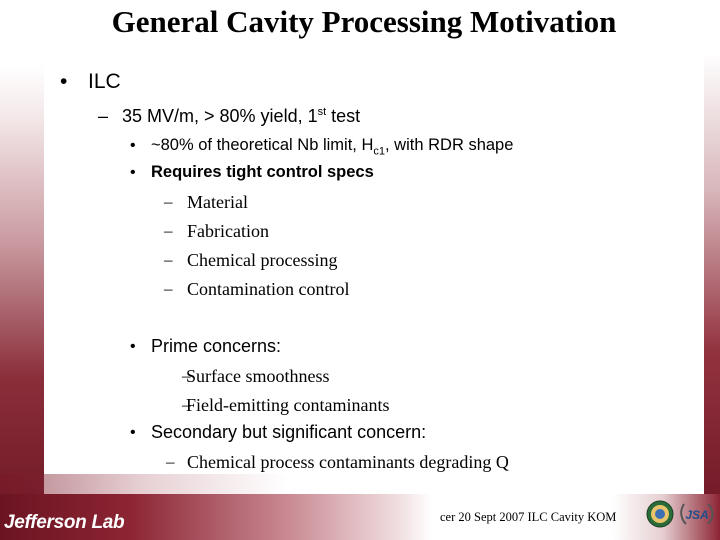  What do you see at coordinates (258, 376) in the screenshot?
I see `prime-concern-item: Surface smoothness` at bounding box center [258, 376].